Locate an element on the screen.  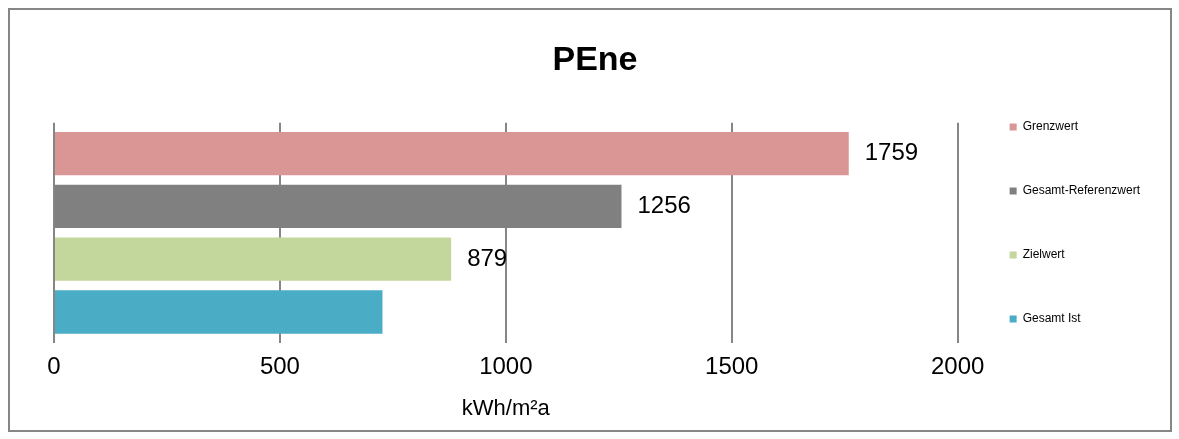
x-tick-label: 0 is located at coordinates (54, 365).